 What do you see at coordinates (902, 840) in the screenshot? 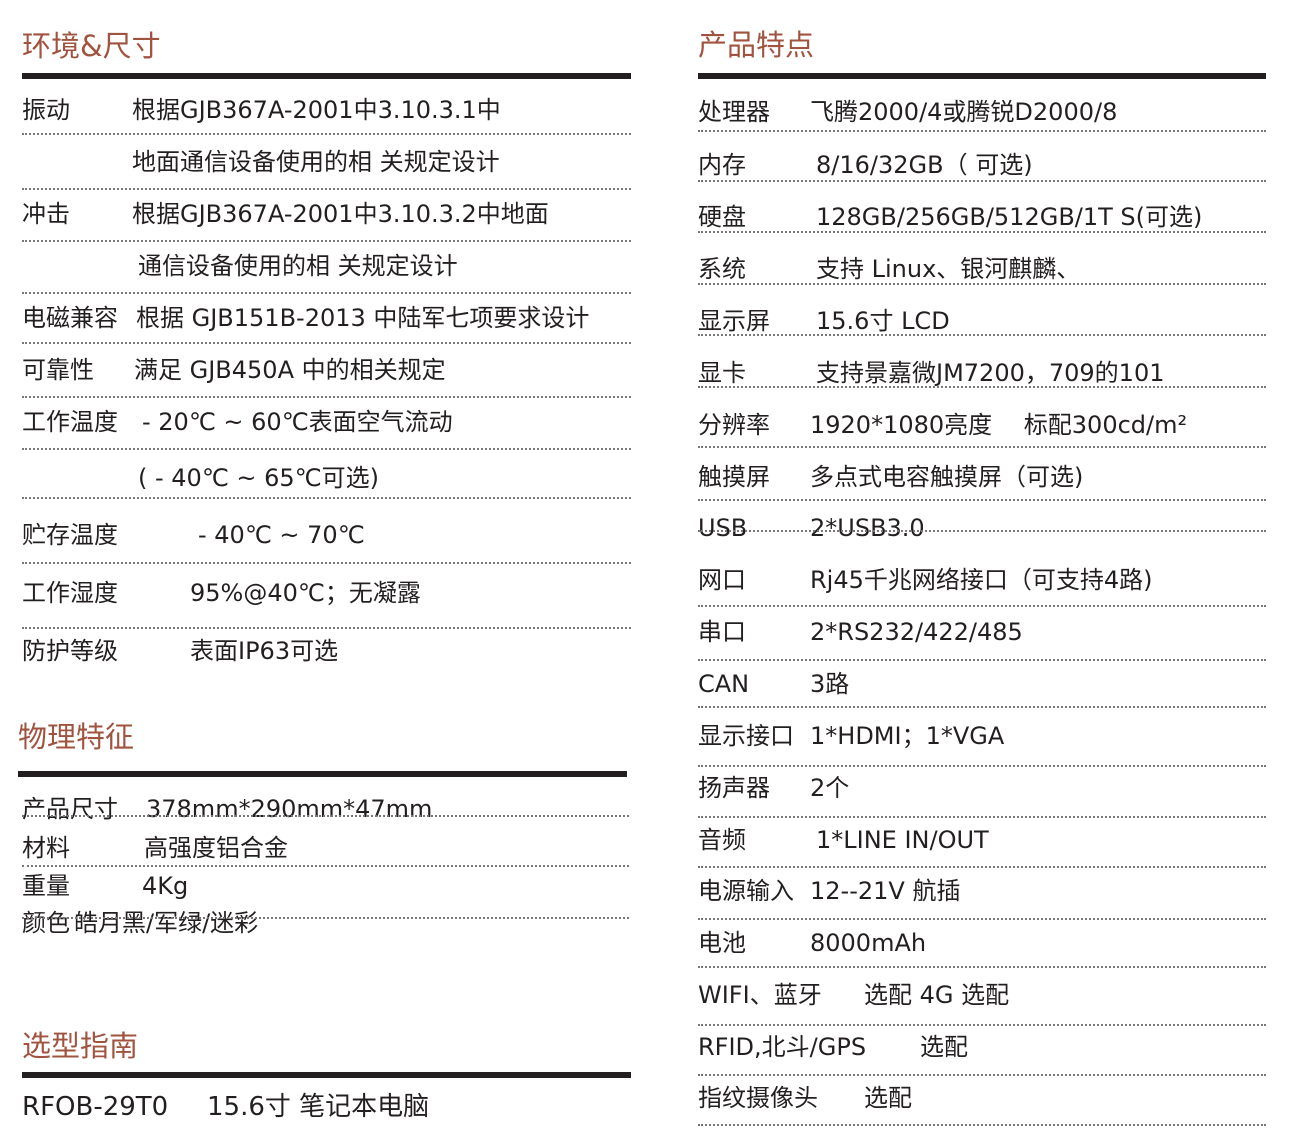
I see `spec-value: 1*LINE IN/OUT` at bounding box center [902, 840].